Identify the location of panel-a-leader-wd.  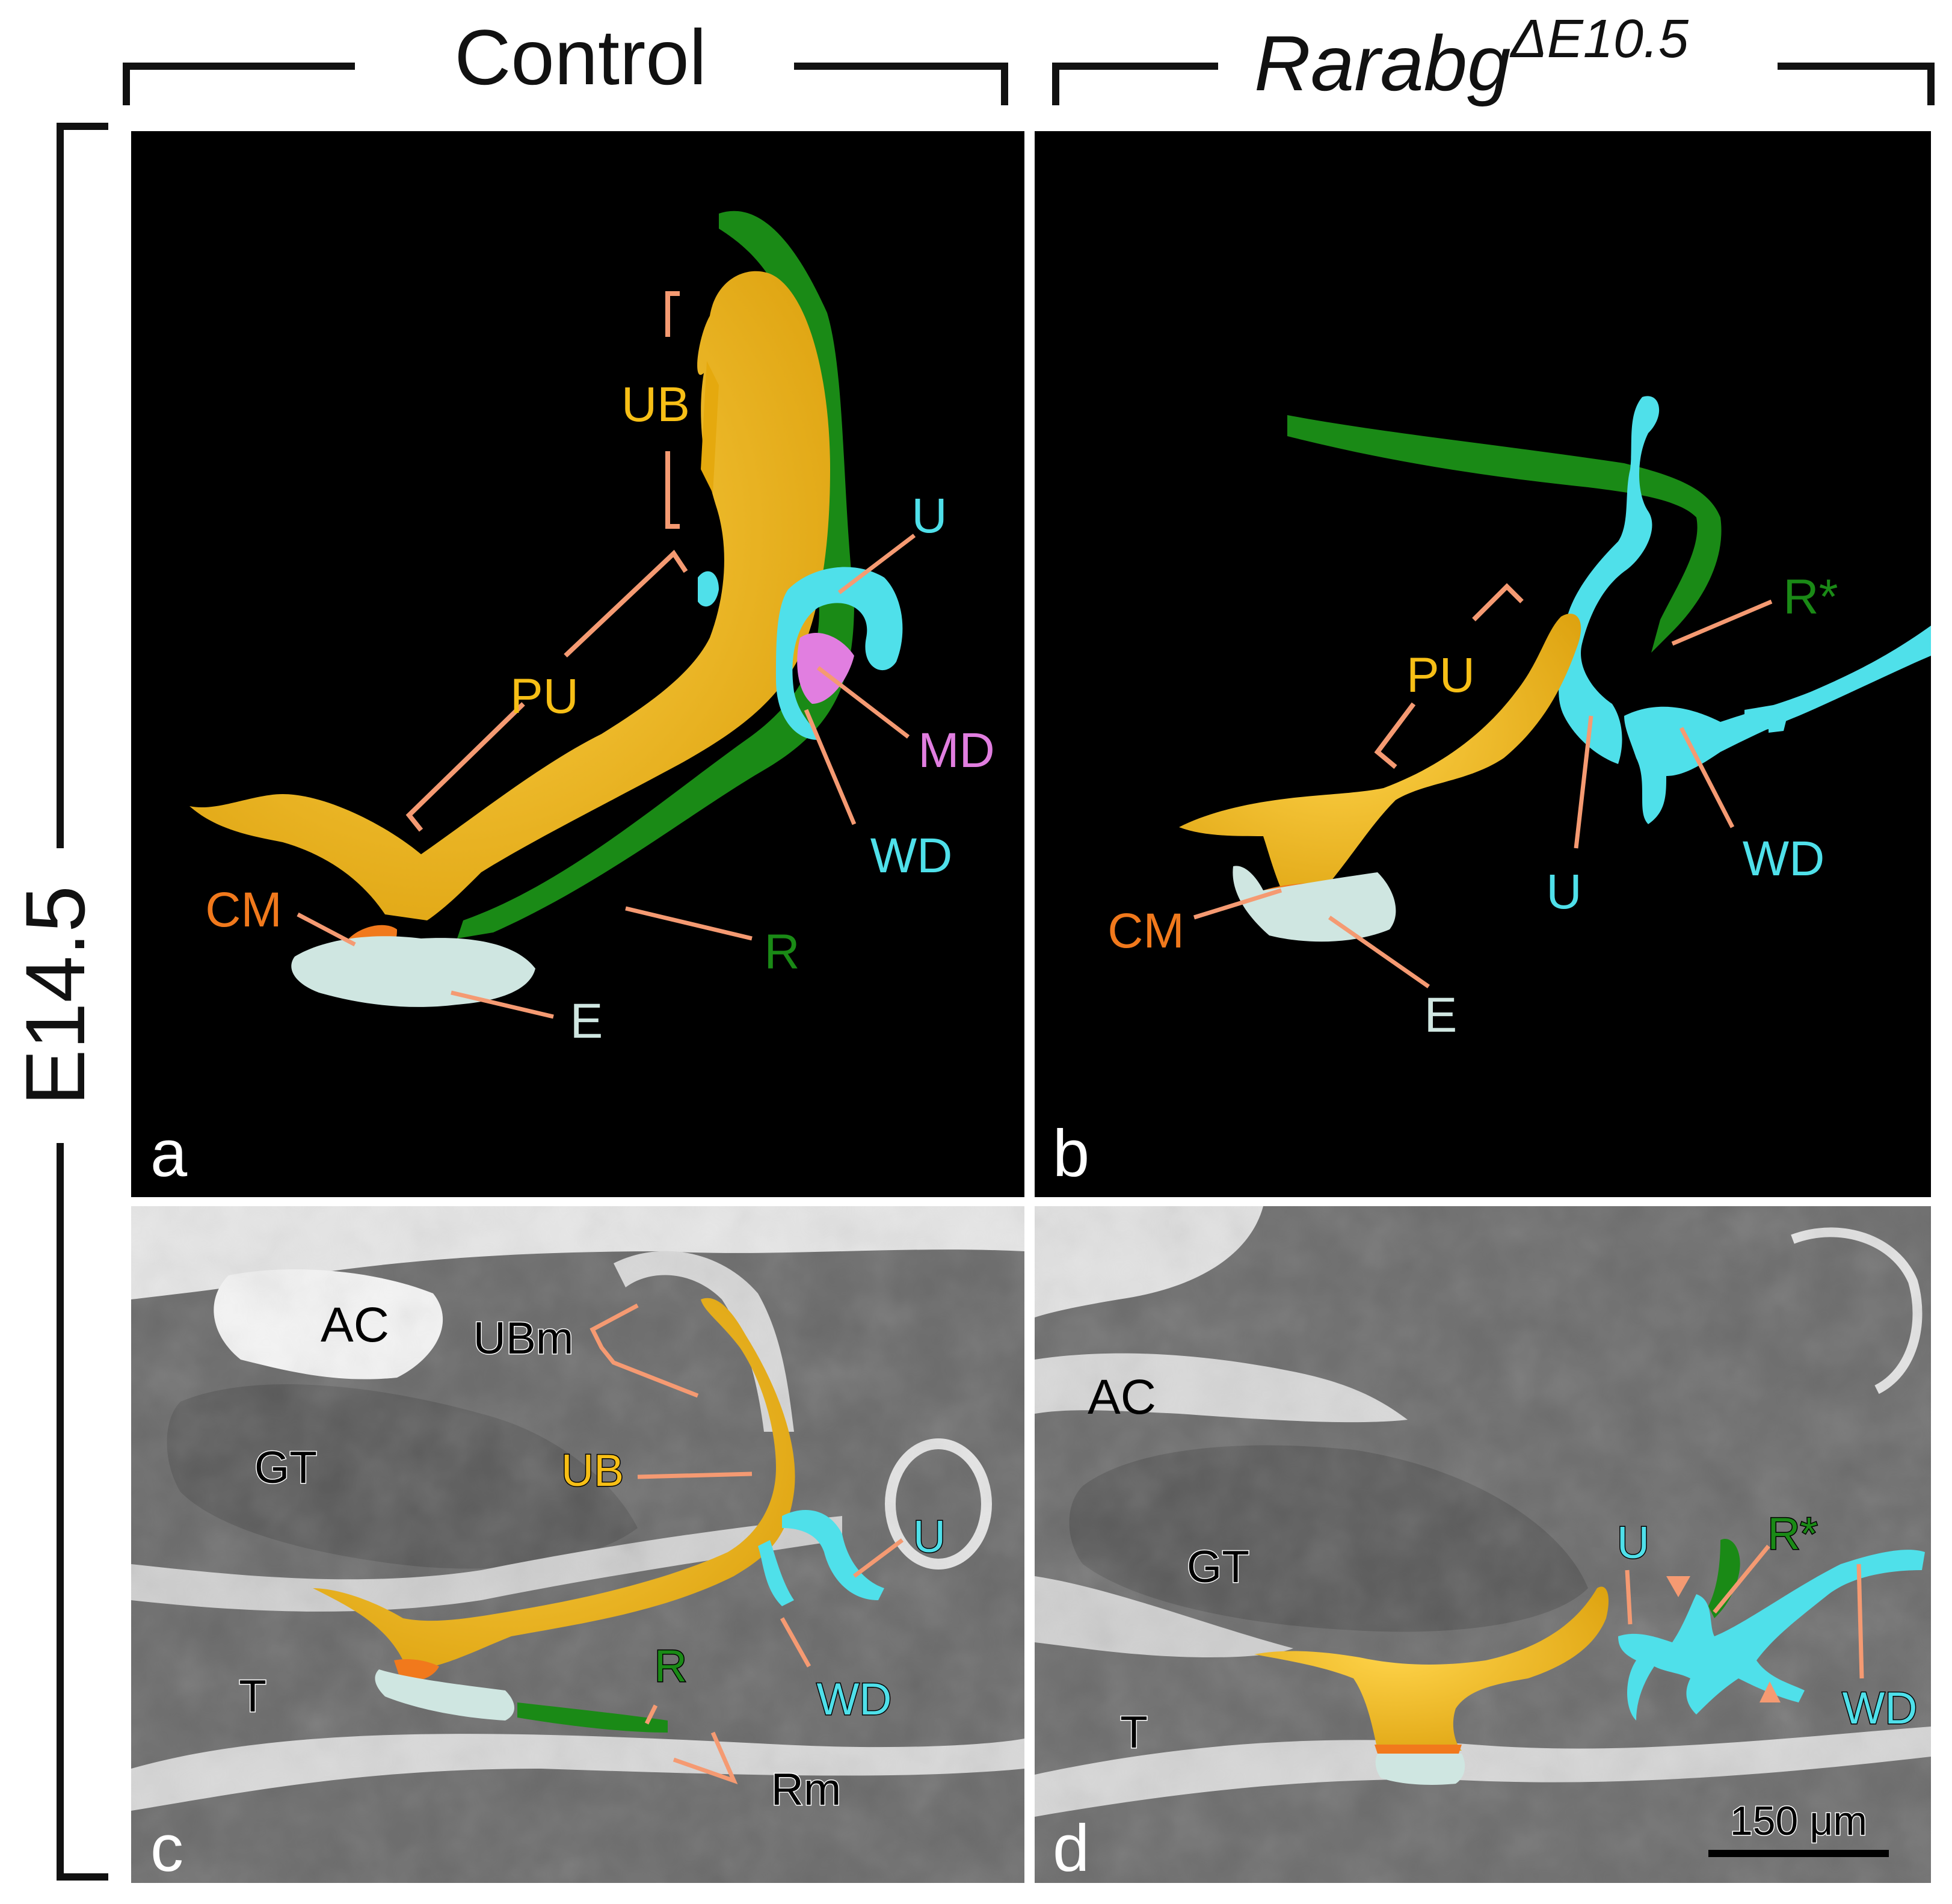
(830, 767).